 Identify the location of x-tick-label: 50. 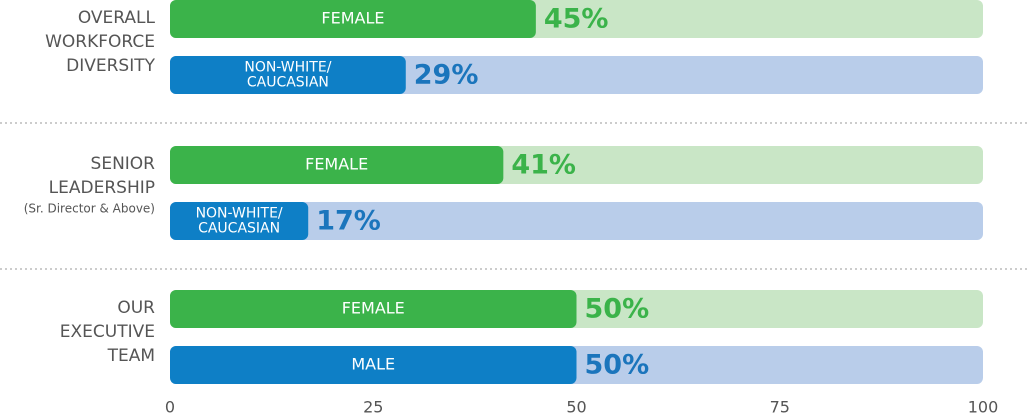
(576, 407).